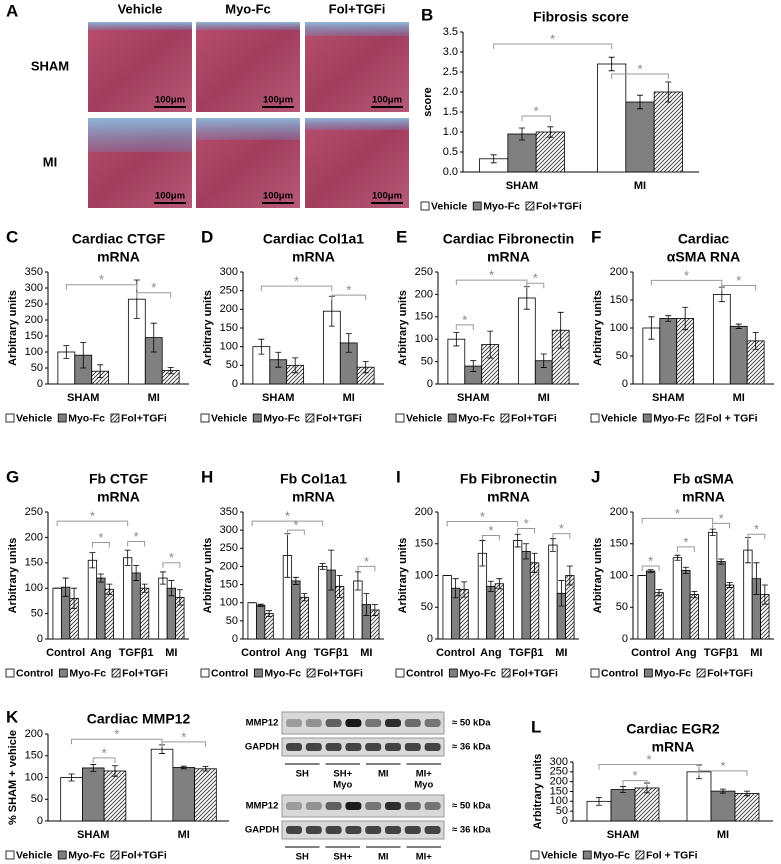 Image resolution: width=781 pixels, height=864 pixels. I want to click on chart-title: Cardiac Fibronectin, so click(508, 239).